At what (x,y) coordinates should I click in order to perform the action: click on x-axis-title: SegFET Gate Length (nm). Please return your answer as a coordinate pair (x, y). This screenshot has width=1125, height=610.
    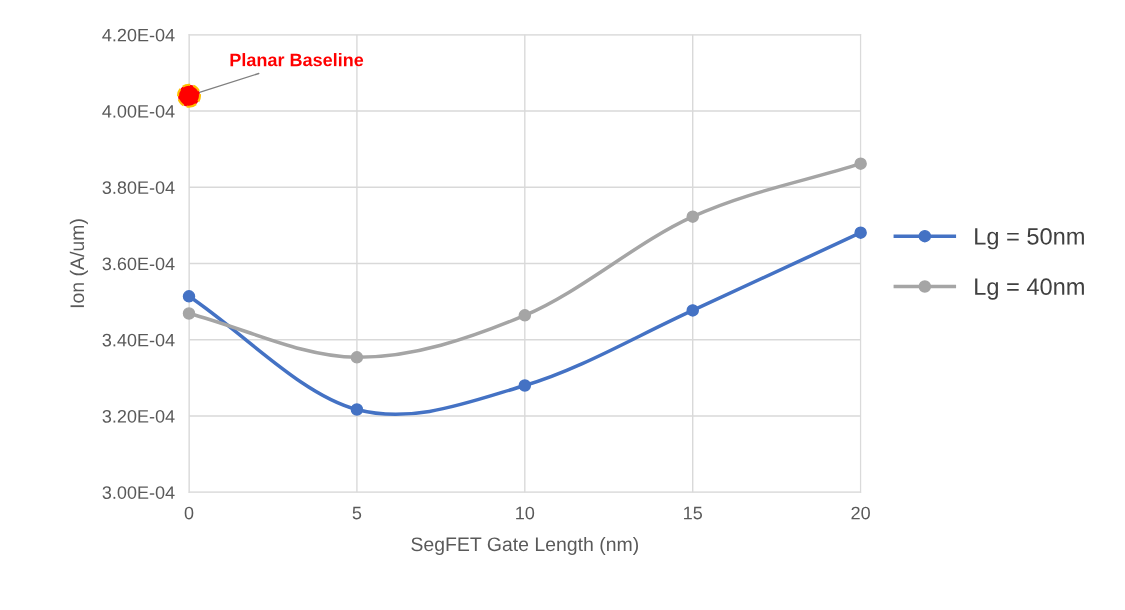
    Looking at the image, I should click on (524, 545).